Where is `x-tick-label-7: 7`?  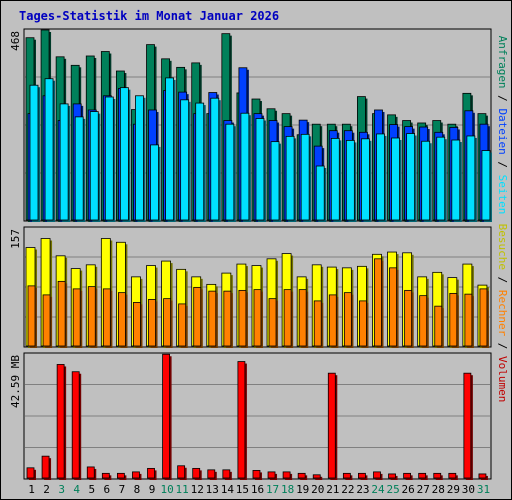 x-tick-label-7: 7 is located at coordinates (122, 489).